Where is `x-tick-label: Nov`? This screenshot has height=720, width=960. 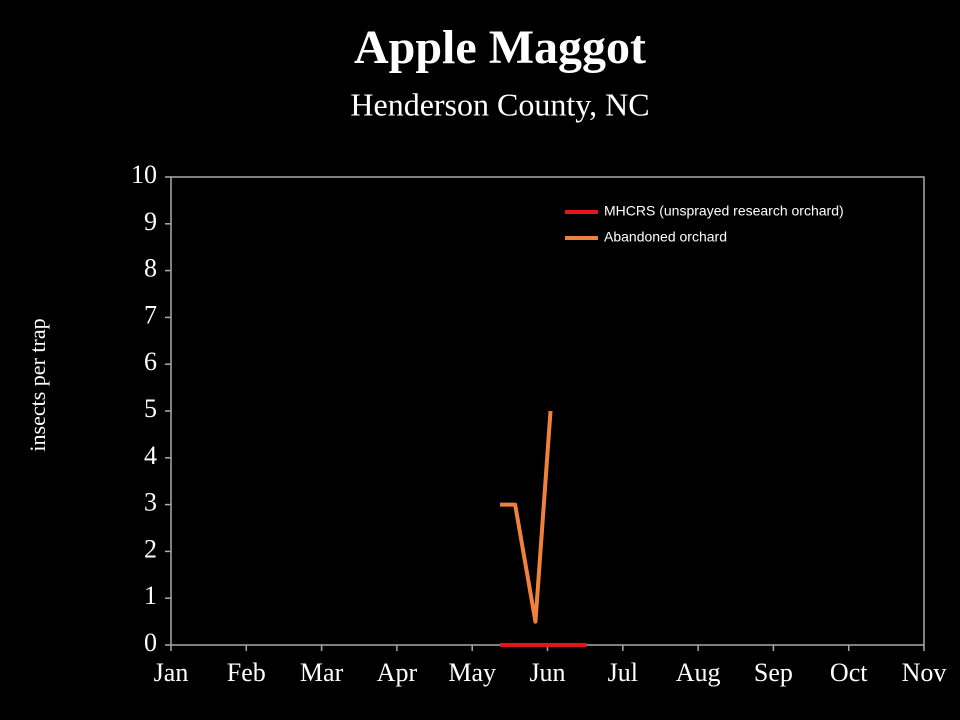
x-tick-label: Nov is located at coordinates (924, 672).